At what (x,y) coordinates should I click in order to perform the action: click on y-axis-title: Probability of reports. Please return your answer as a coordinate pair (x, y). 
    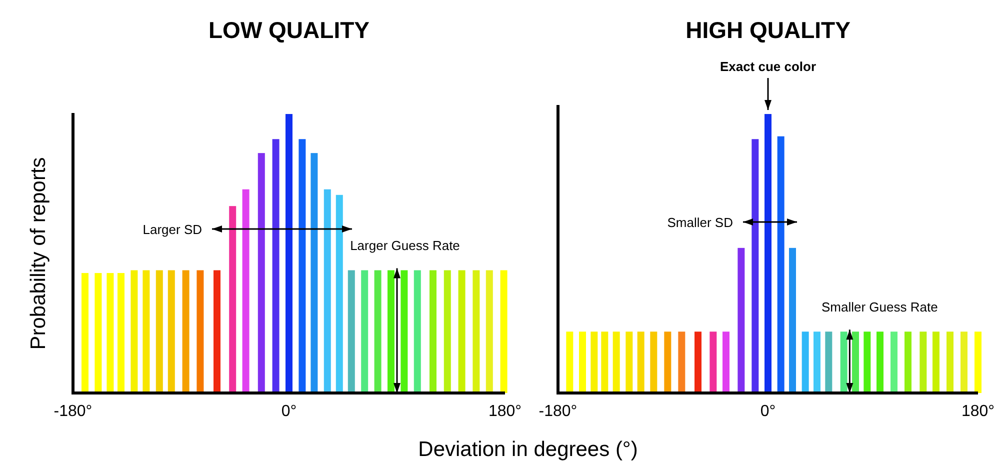
    Looking at the image, I should click on (38, 253).